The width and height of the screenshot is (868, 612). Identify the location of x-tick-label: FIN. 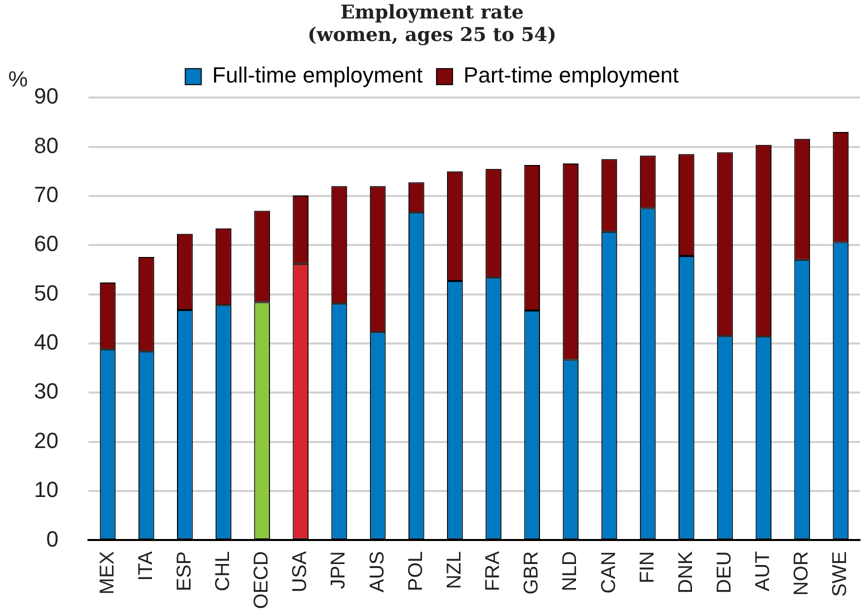
(647, 567).